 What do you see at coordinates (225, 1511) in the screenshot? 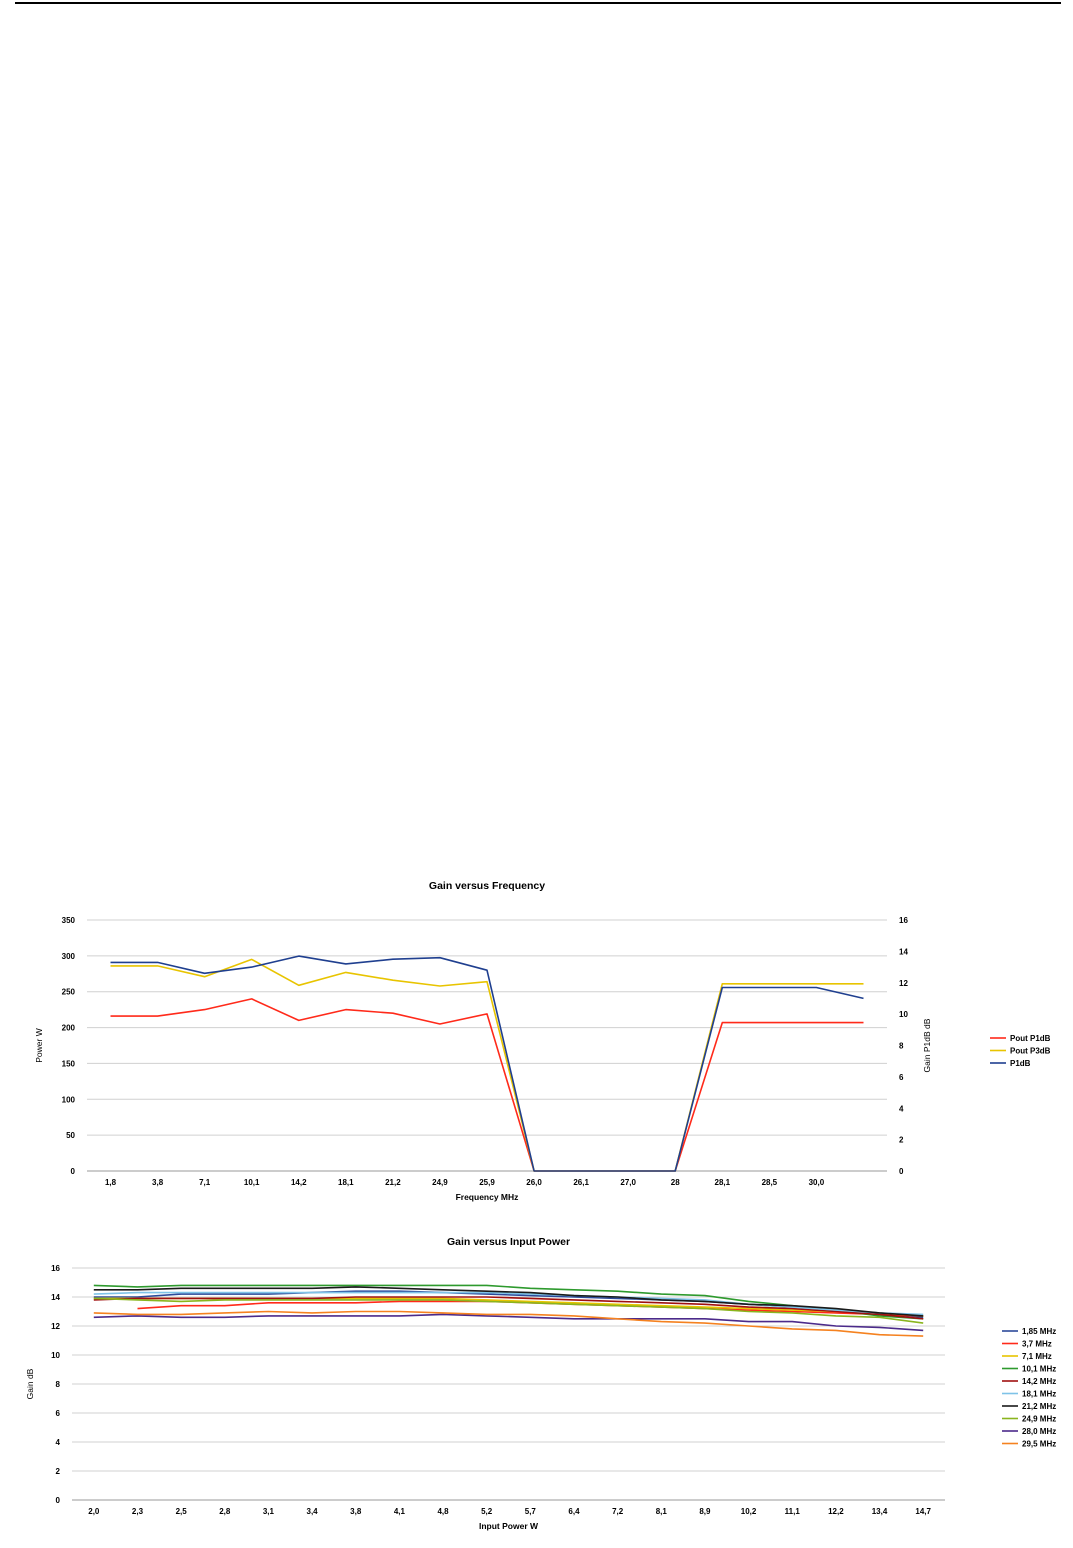
I see `x-tick-label: 2,8` at bounding box center [225, 1511].